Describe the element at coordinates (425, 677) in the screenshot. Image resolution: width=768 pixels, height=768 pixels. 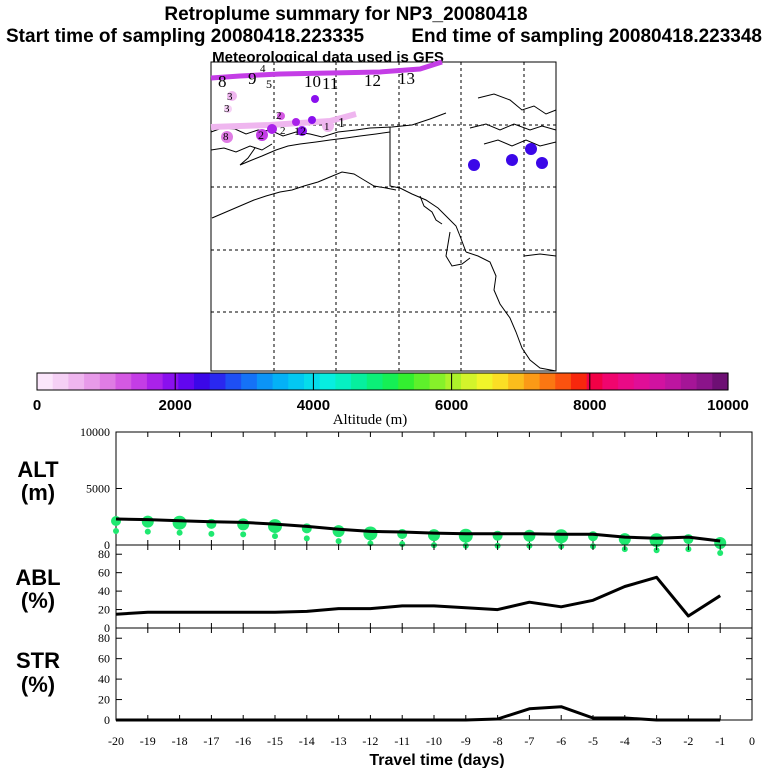
I see `panel-str: 0 20 40 60 80` at that location.